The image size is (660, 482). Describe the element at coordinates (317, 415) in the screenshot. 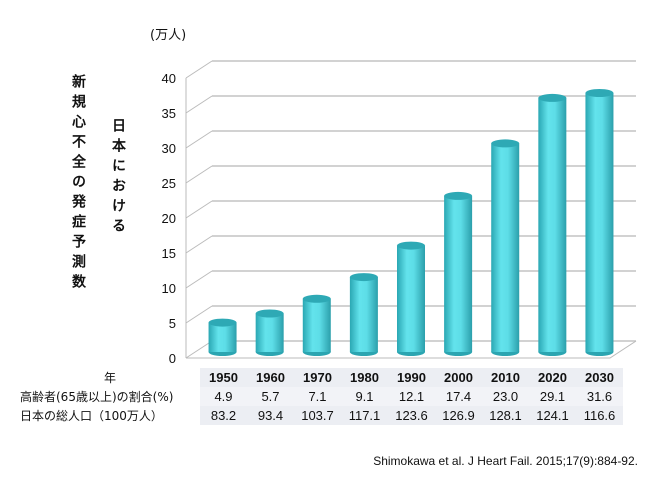

I see `table-cell: 103.7` at that location.